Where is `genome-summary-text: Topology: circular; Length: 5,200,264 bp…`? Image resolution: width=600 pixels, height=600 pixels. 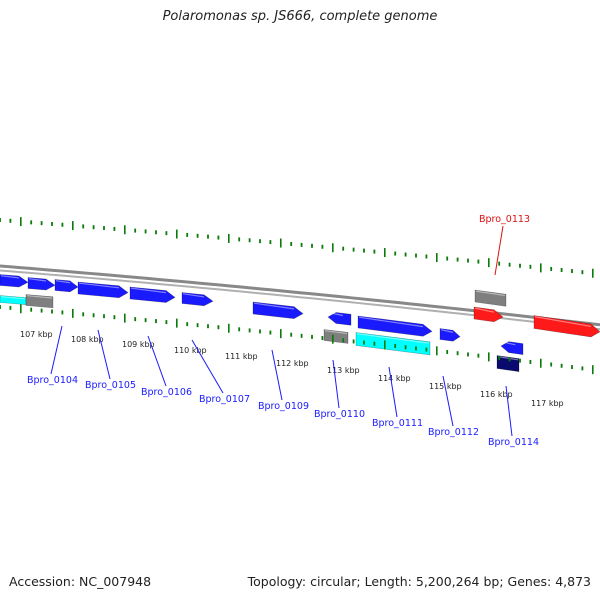 genome-summary-text: Topology: circular; Length: 5,200,264 bp… is located at coordinates (419, 581).